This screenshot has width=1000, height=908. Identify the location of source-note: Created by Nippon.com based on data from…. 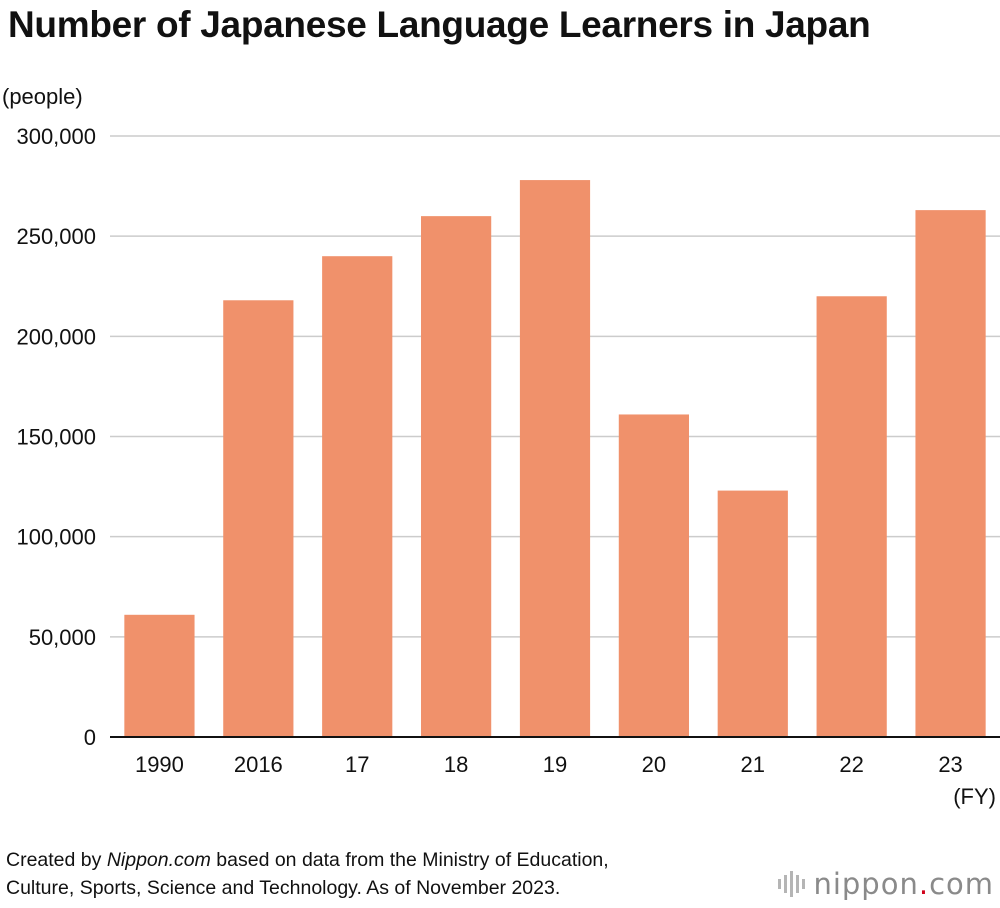
(307, 874).